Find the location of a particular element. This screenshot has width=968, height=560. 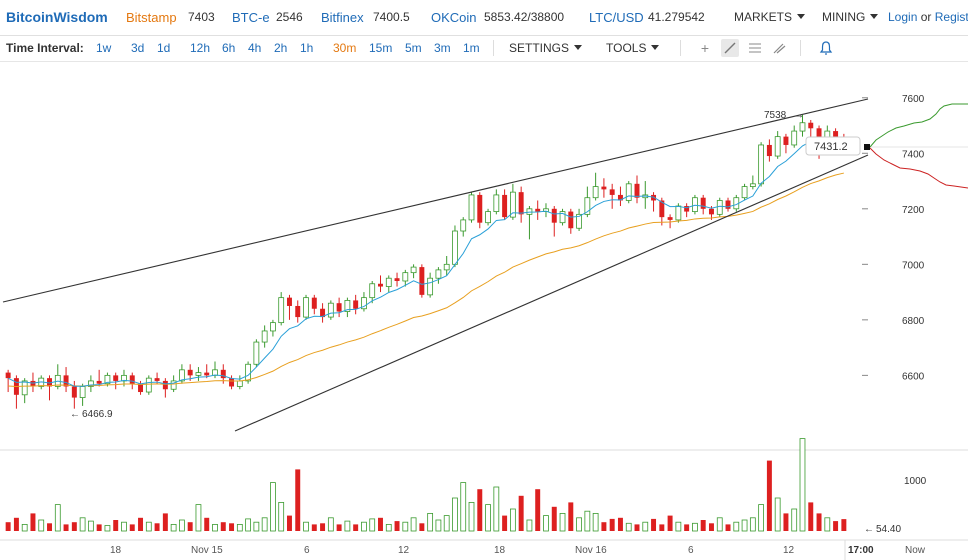

y-tick-label: 7000 is located at coordinates (913, 265).